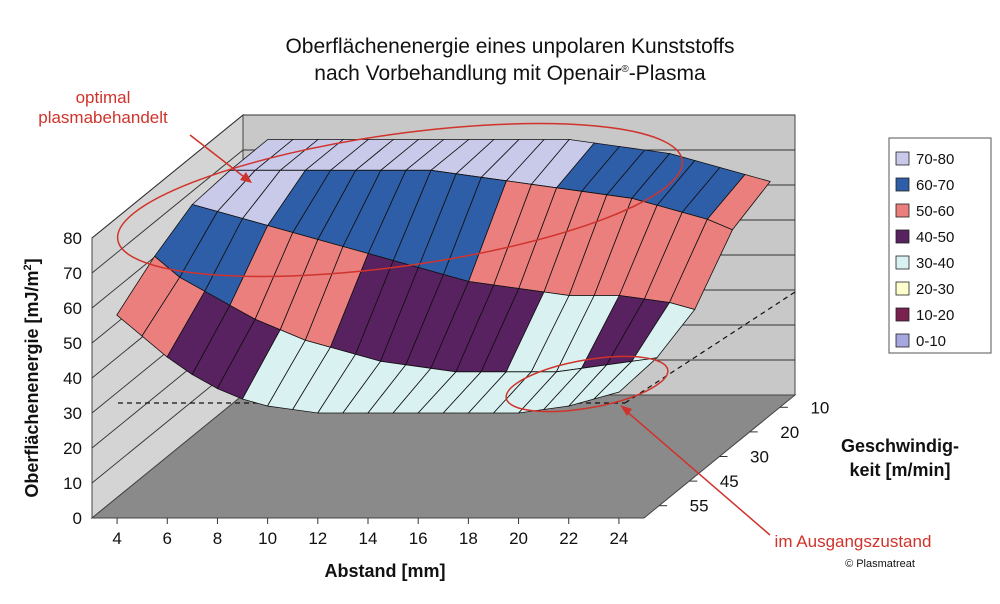 This screenshot has height=604, width=1000. What do you see at coordinates (935, 289) in the screenshot?
I see `legend-label: 20-30` at bounding box center [935, 289].